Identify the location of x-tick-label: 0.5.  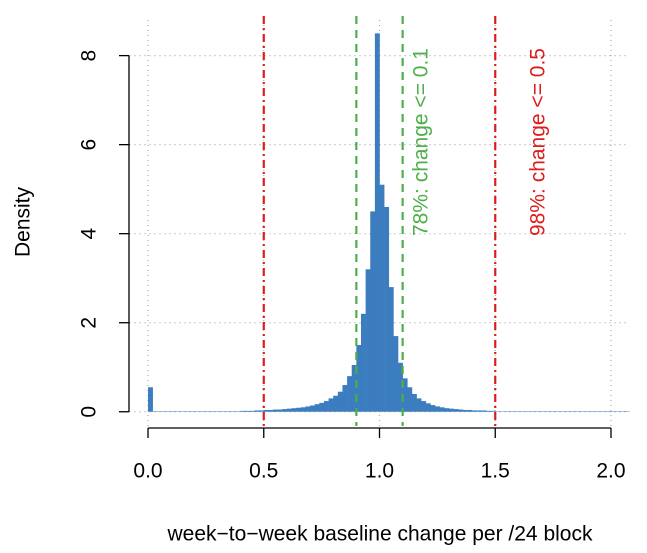
(263, 471).